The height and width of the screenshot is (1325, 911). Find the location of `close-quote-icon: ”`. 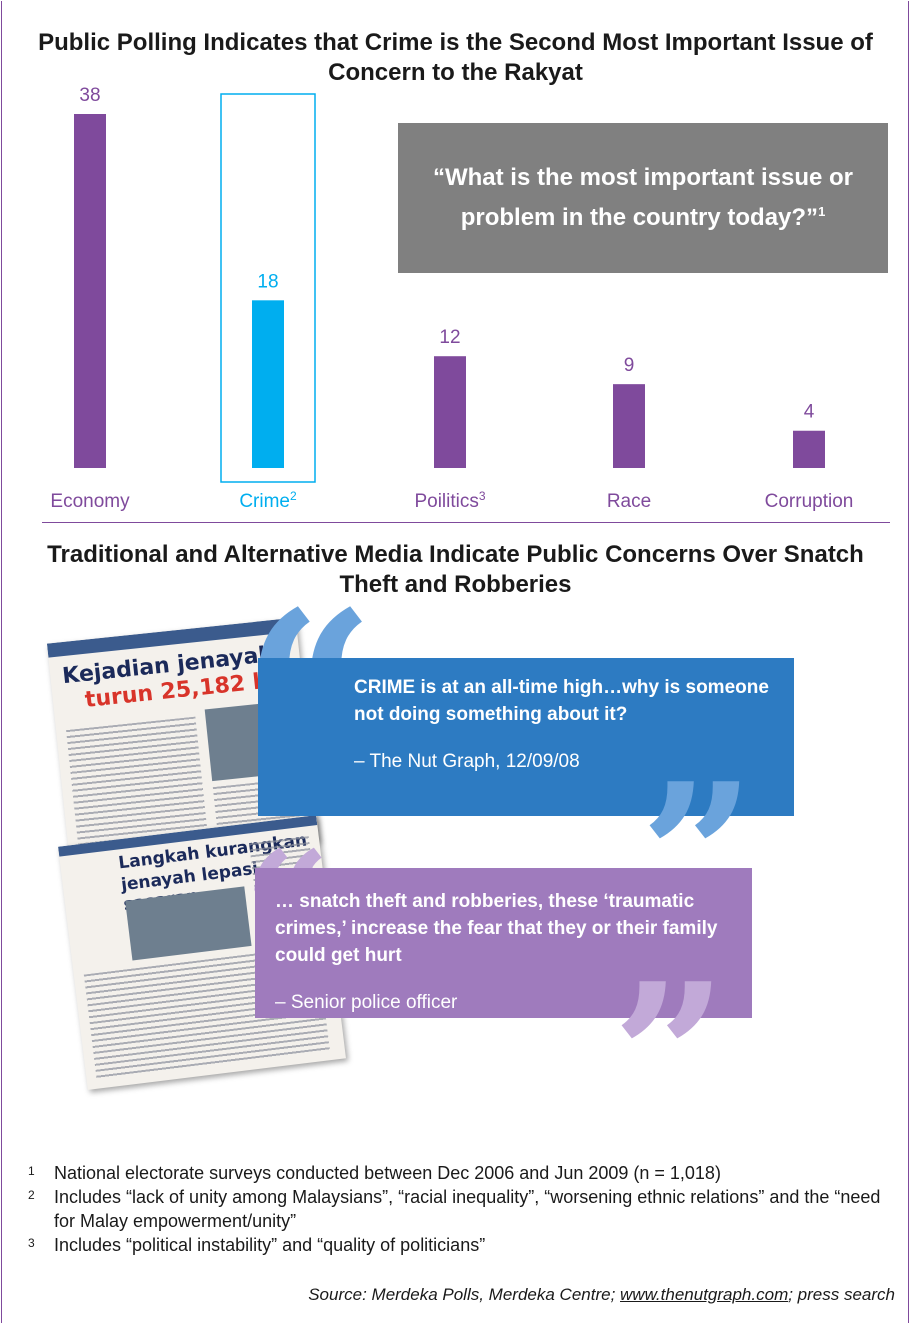

close-quote-icon: ” is located at coordinates (670, 1057).